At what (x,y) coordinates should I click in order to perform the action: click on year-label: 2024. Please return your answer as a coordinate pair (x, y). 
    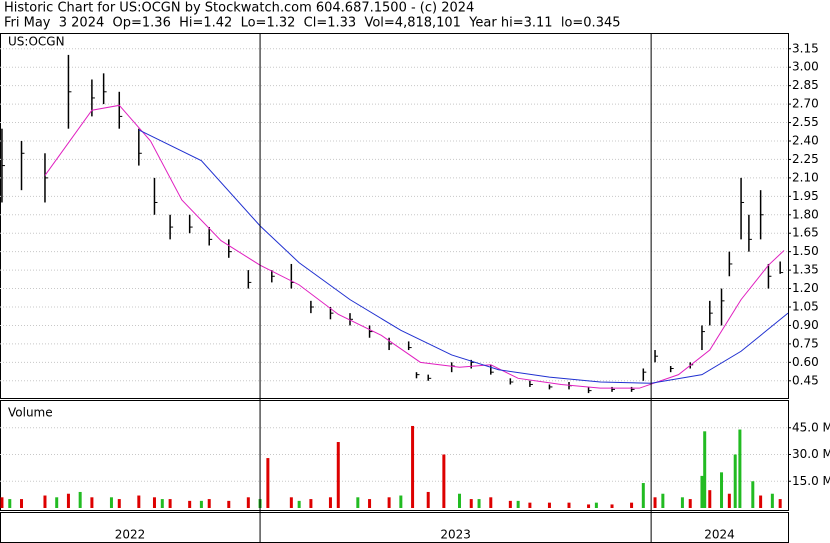
    Looking at the image, I should click on (719, 535).